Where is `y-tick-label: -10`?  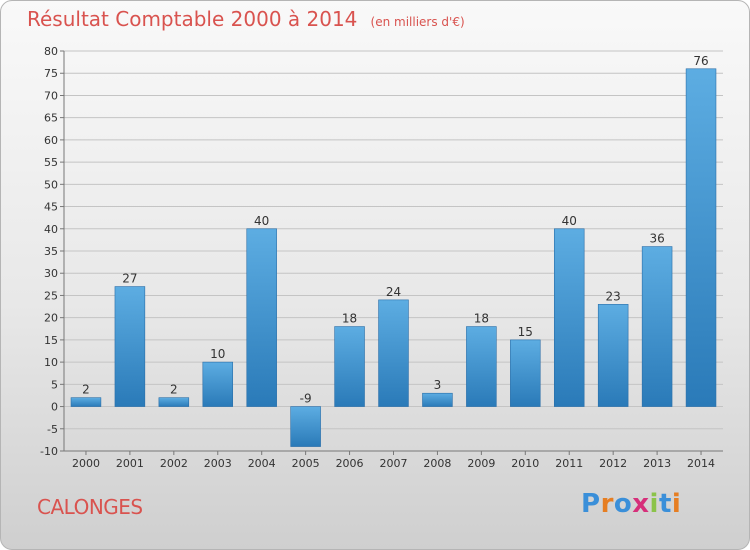
y-tick-label: -10 is located at coordinates (49, 451).